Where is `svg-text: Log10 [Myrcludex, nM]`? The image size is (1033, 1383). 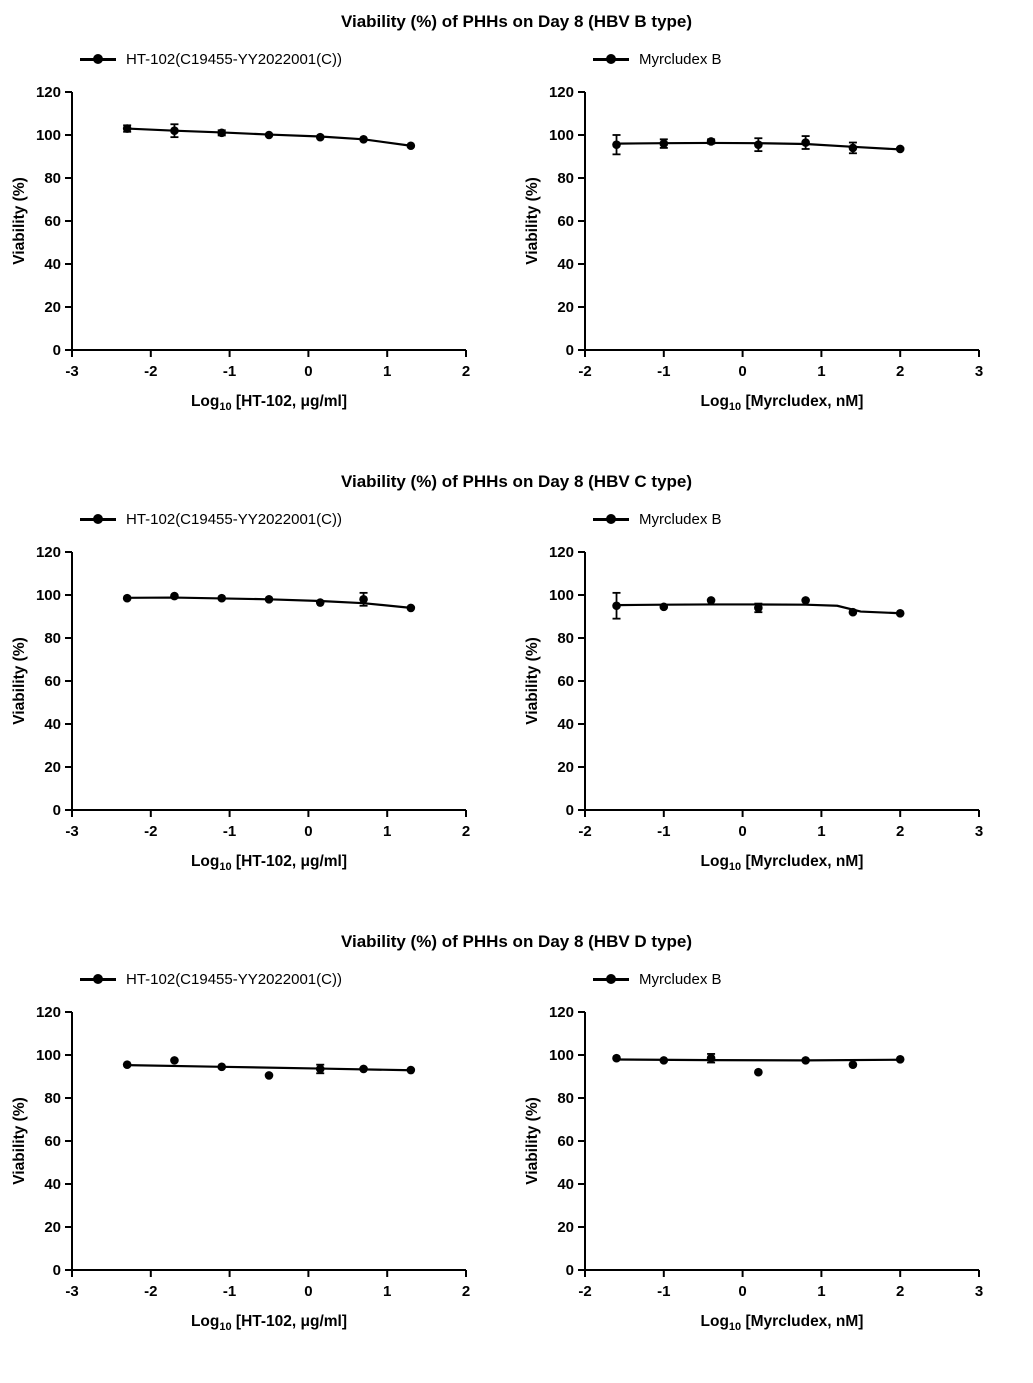
svg-text: Log10 [Myrcludex, nM] is located at coordinates (782, 403).